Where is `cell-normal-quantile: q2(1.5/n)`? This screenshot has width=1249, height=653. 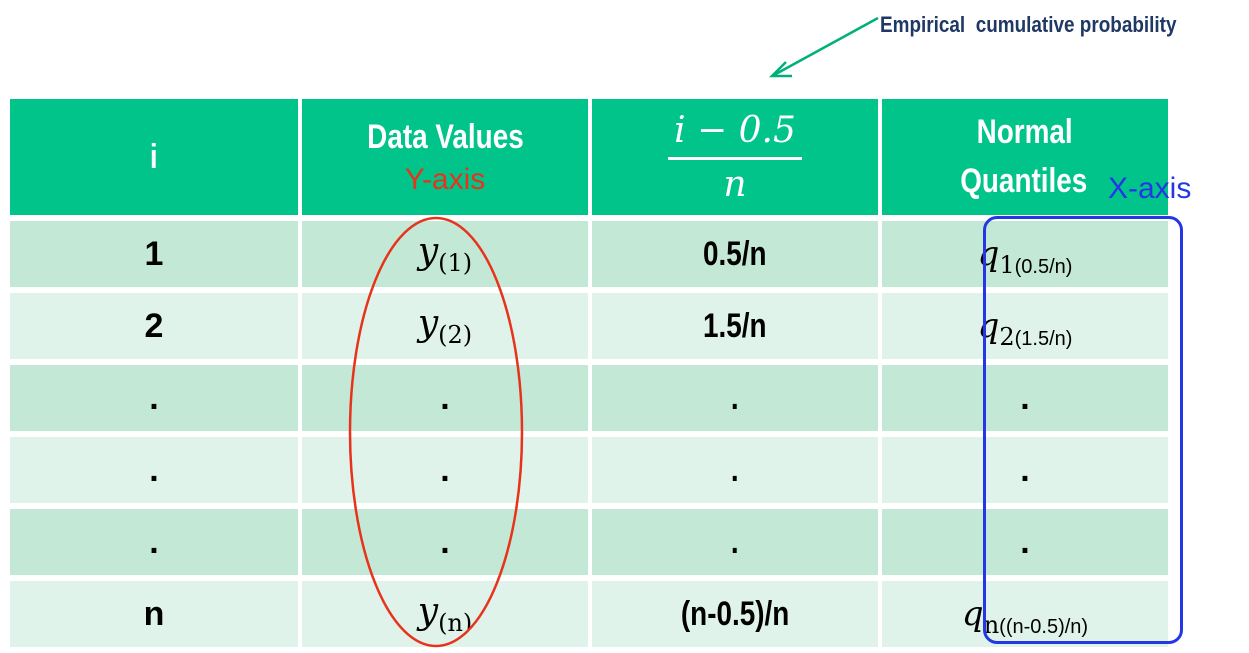
cell-normal-quantile: q2(1.5/n) is located at coordinates (1025, 326).